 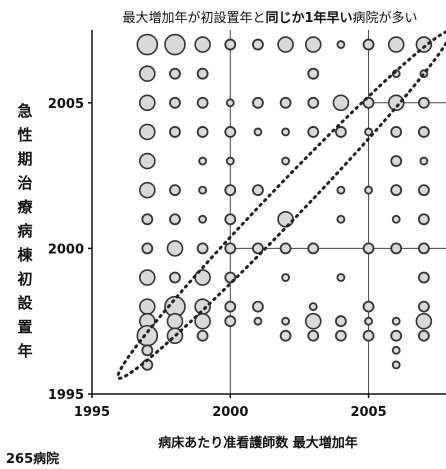 I want to click on y-axis-title-char-1: 性, so click(x=24, y=135).